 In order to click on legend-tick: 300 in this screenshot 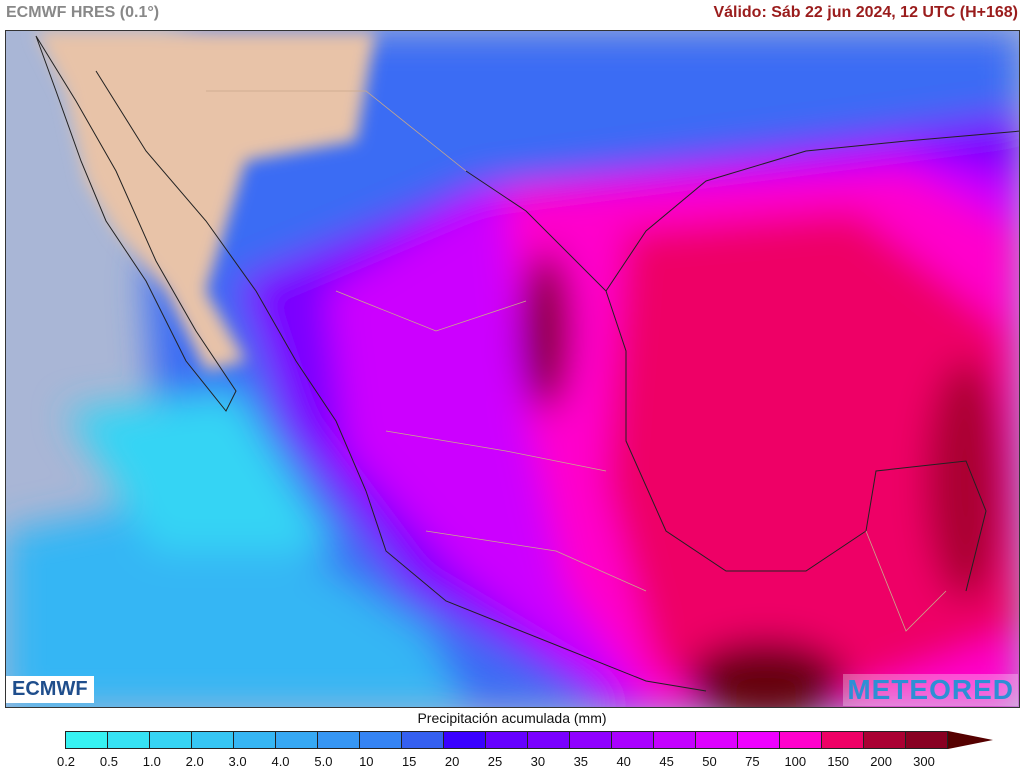, I will do `click(924, 761)`.